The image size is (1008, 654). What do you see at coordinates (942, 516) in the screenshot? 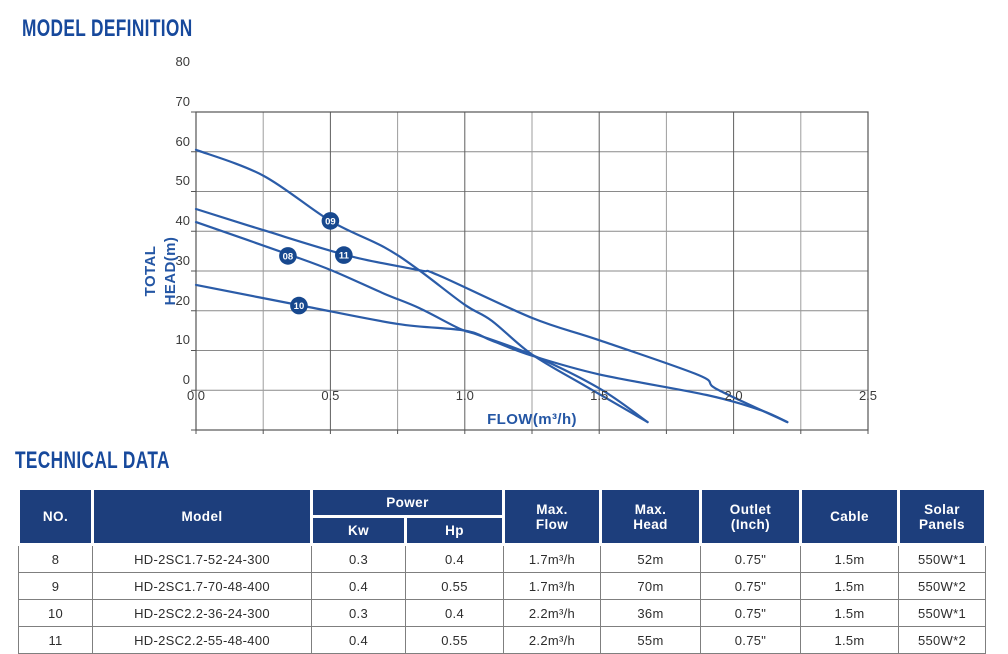
I see `col-header-solar-panels: Solar Panels` at bounding box center [942, 516].